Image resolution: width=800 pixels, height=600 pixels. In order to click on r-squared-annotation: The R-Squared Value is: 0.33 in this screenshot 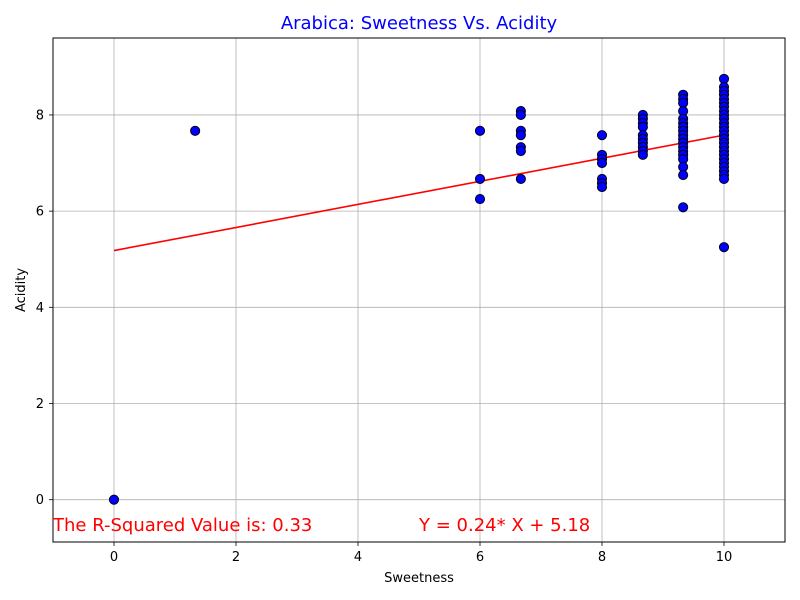, I will do `click(182, 525)`.